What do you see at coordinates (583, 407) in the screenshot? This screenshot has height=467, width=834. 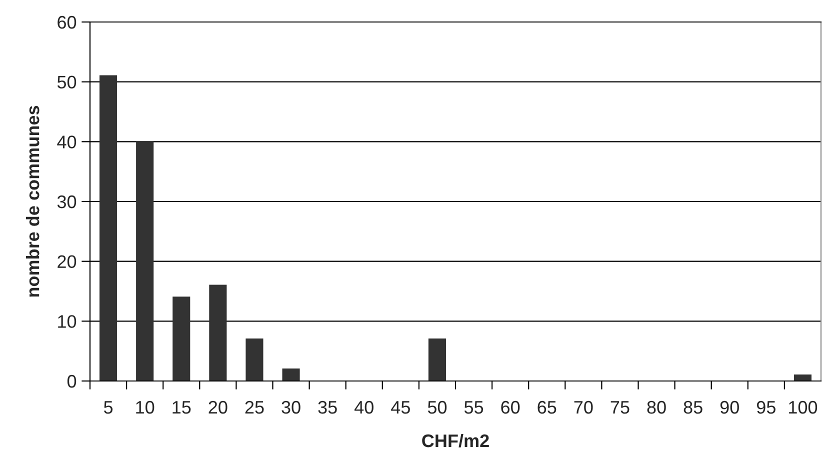 I see `x-tick-label: 70` at bounding box center [583, 407].